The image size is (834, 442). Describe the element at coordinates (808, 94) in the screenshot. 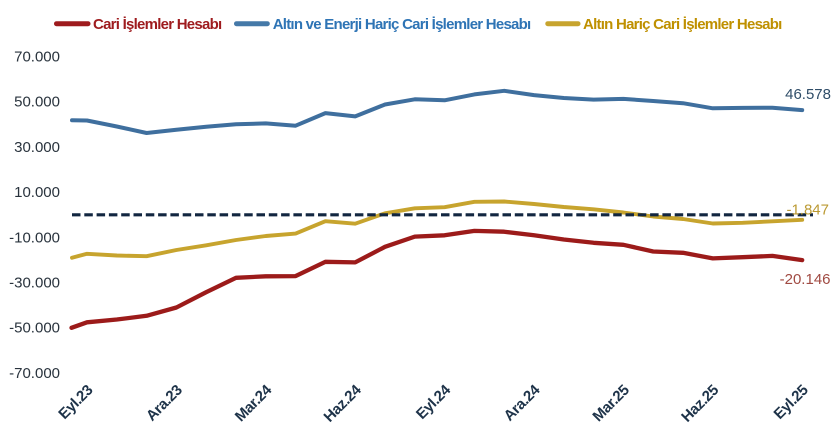

I see `svg-text: 46.578` at that location.